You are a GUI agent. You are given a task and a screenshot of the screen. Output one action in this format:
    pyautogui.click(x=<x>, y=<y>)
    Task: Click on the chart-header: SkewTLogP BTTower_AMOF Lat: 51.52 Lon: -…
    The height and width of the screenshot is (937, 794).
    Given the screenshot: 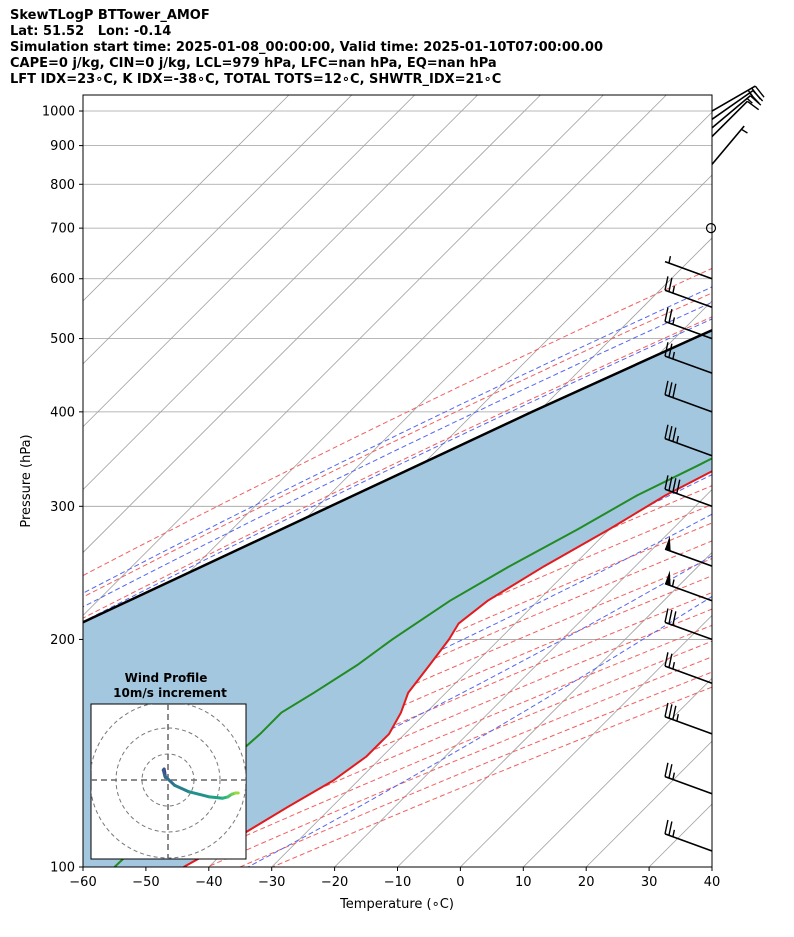 What is the action you would take?
    pyautogui.click(x=306, y=48)
    